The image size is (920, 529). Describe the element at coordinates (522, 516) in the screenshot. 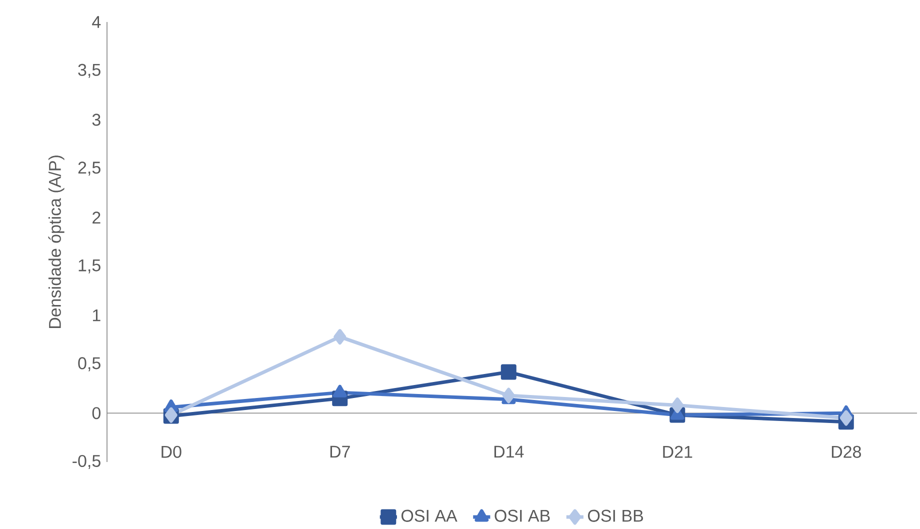

I see `legend-label: OSI AB` at that location.